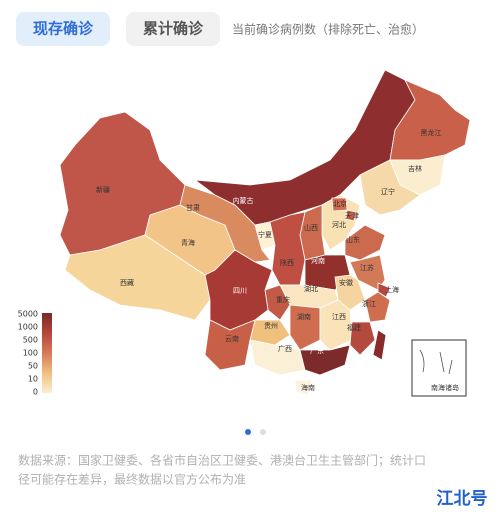 The height and width of the screenshot is (523, 500). What do you see at coordinates (33, 366) in the screenshot?
I see `legend-label: 50` at bounding box center [33, 366].